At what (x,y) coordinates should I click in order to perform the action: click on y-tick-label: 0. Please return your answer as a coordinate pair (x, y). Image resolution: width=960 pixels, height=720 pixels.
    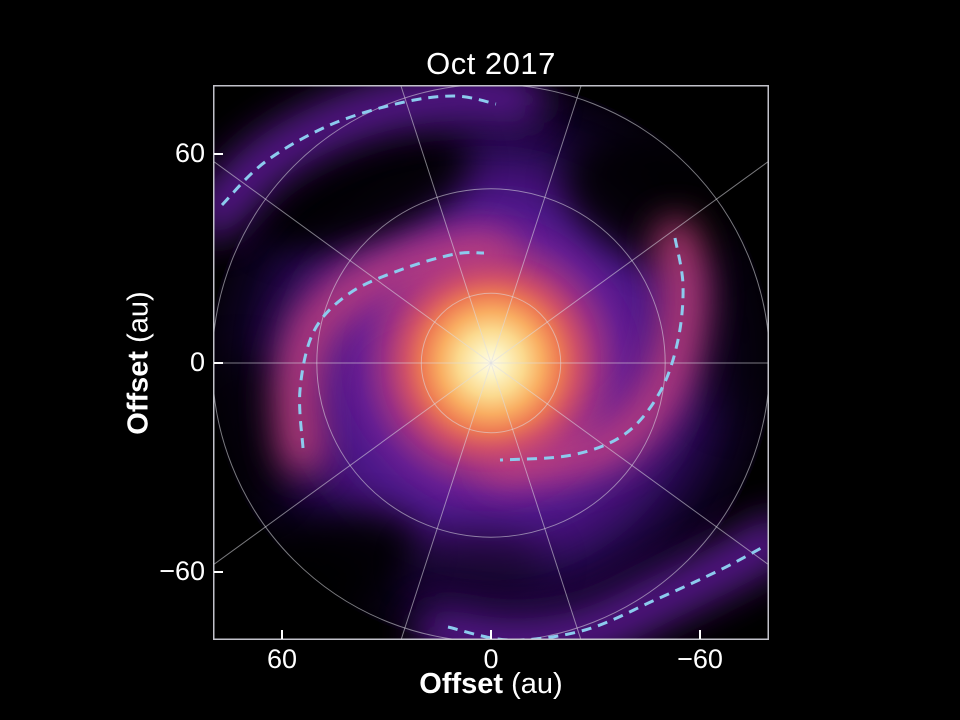
    Looking at the image, I should click on (197, 362).